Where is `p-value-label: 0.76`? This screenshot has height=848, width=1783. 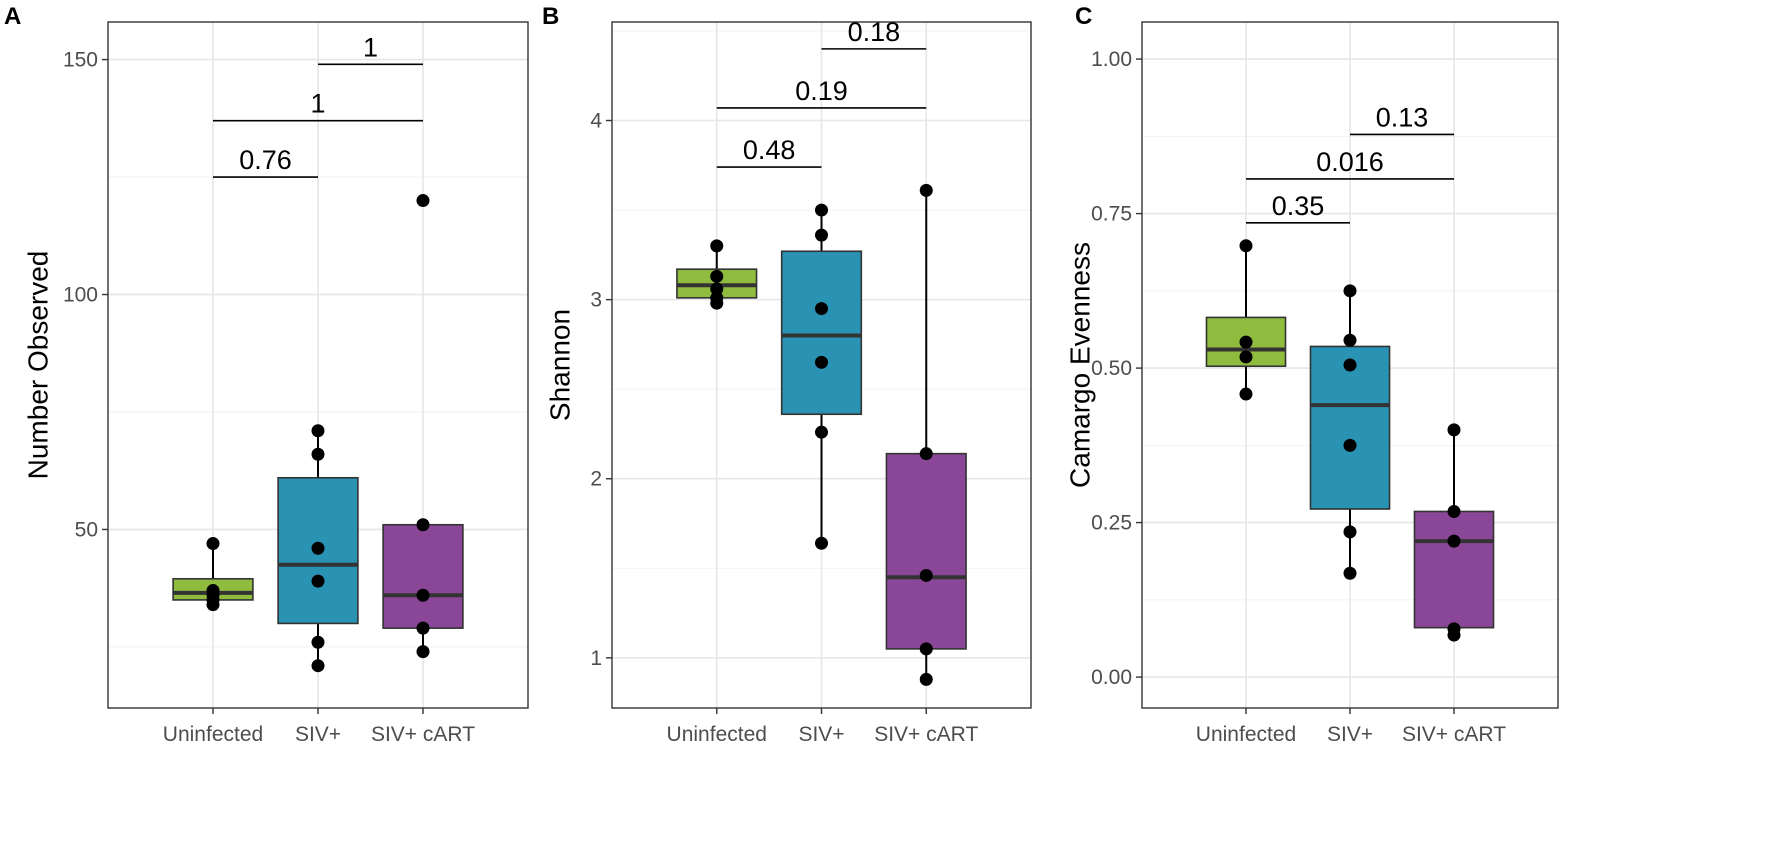 p-value-label: 0.76 is located at coordinates (265, 160).